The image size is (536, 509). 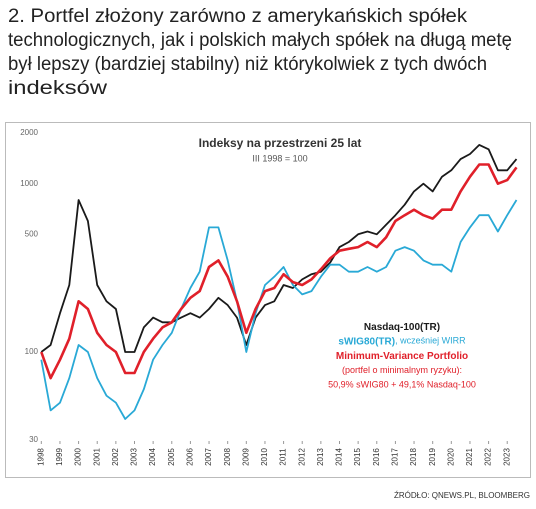 What do you see at coordinates (376, 457) in the screenshot?
I see `x-tick-label: 2016` at bounding box center [376, 457].